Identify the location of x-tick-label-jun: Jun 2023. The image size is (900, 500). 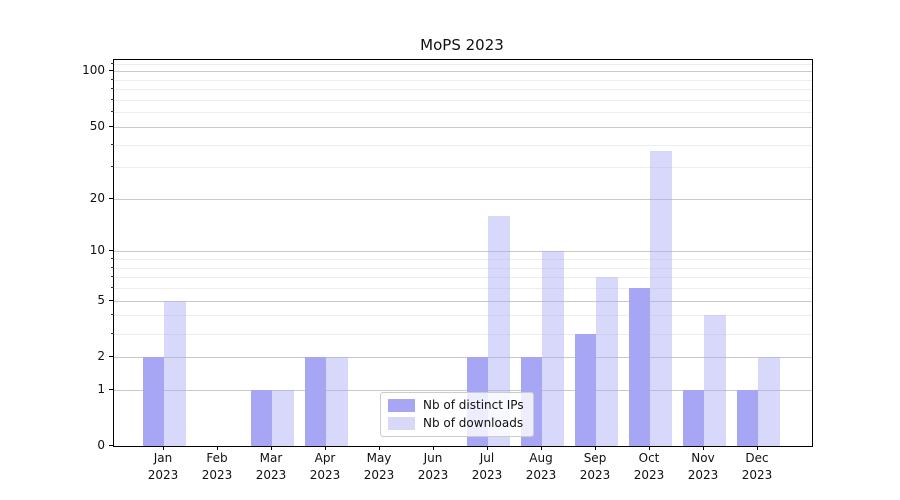
(433, 467).